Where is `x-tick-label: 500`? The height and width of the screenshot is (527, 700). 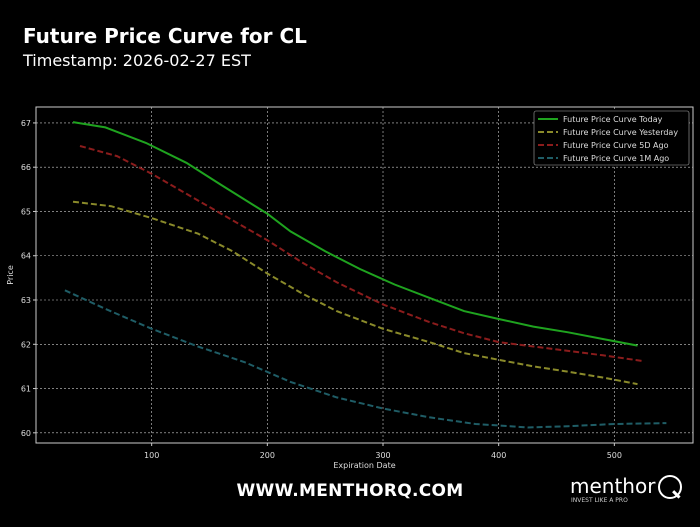
x-tick-label: 500 is located at coordinates (614, 455).